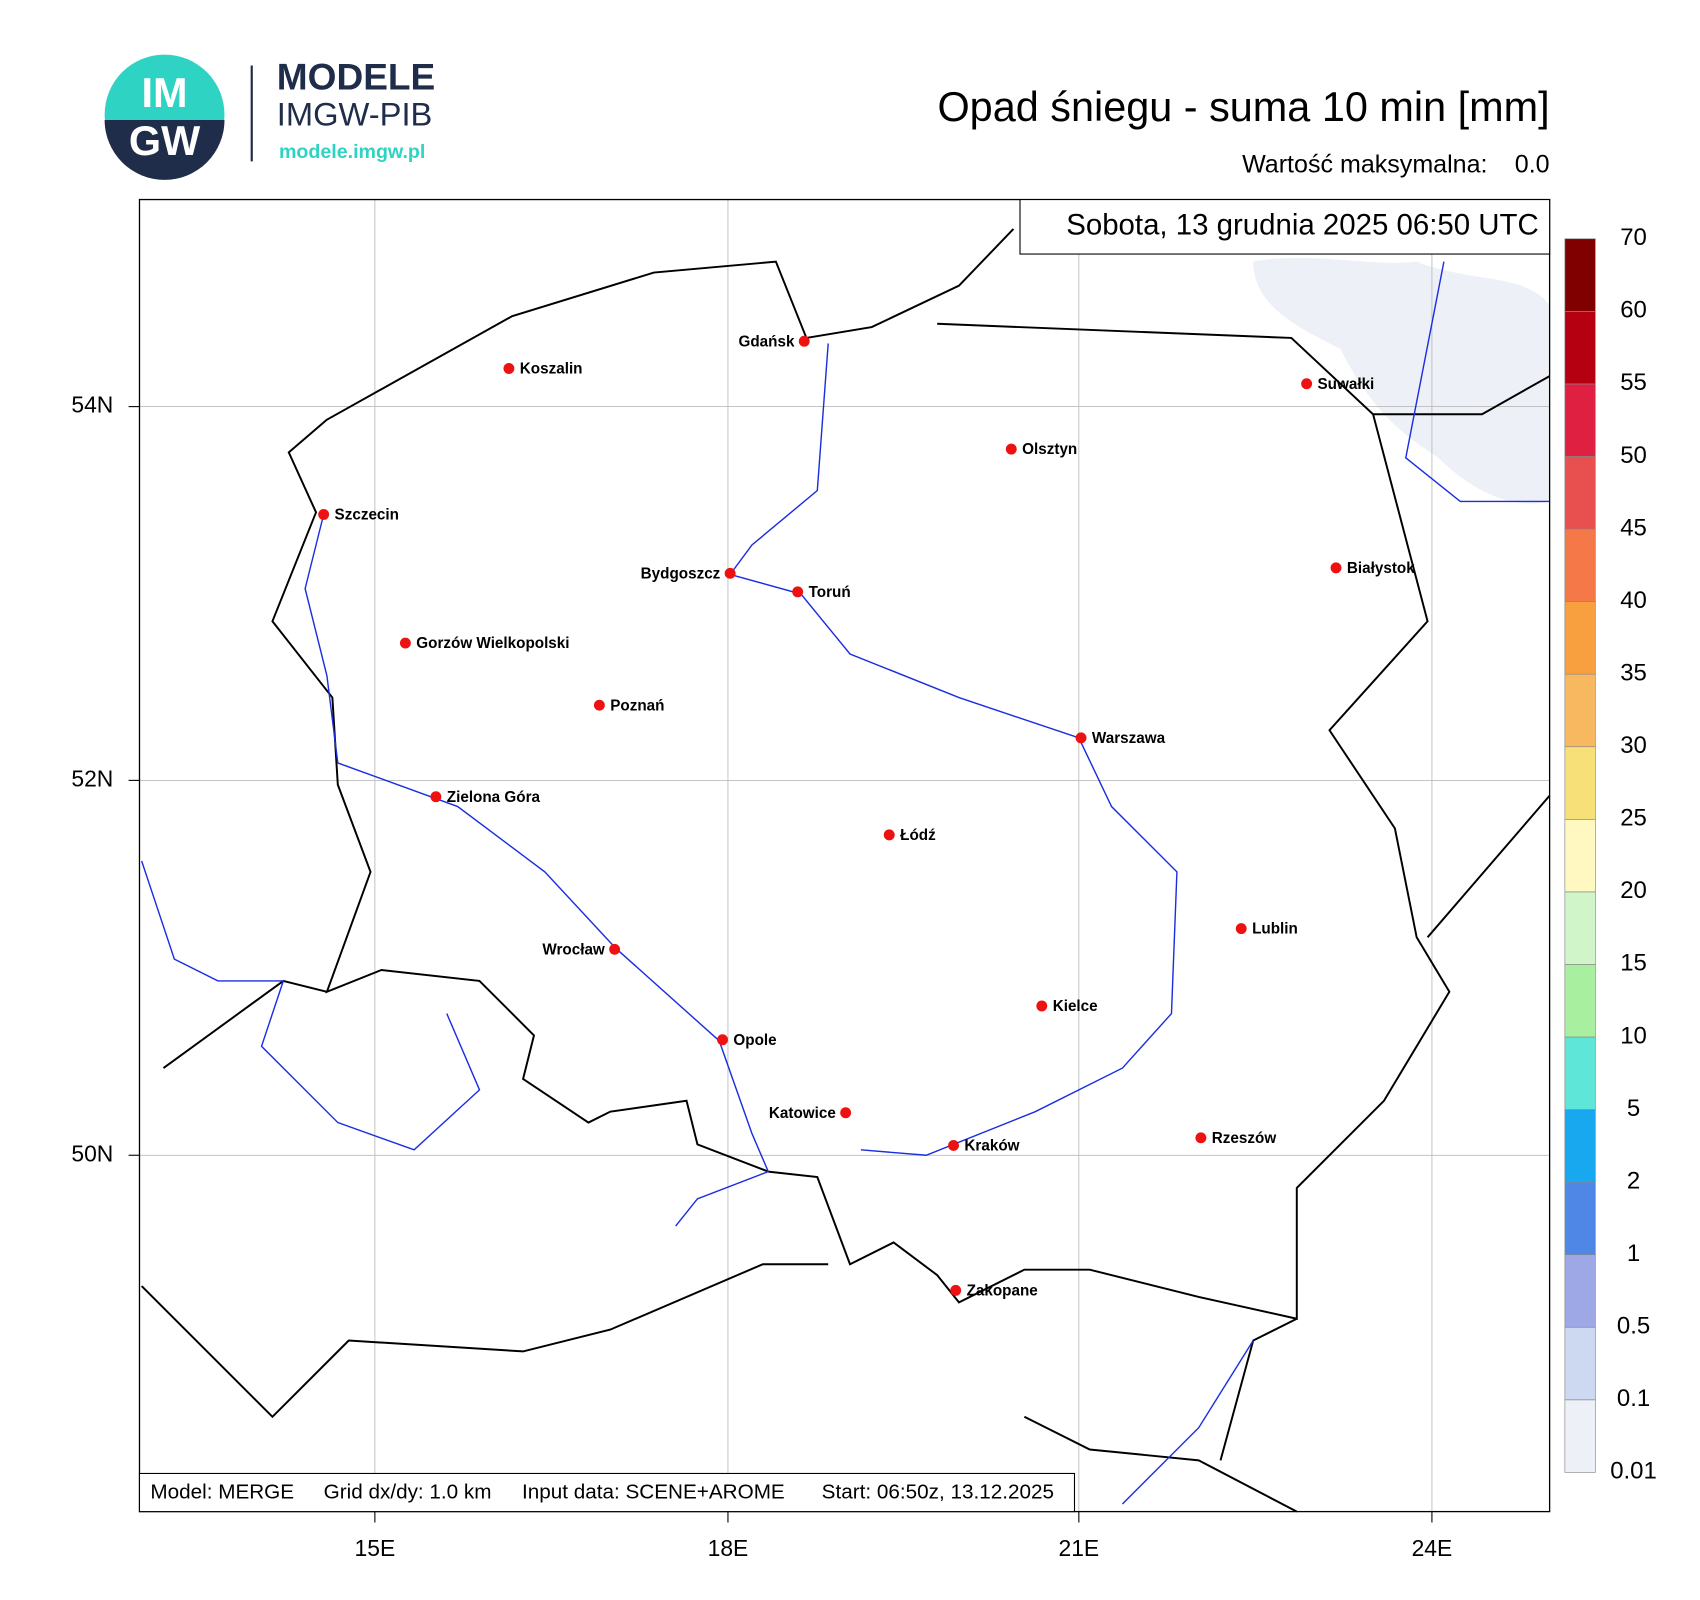 The image size is (1700, 1600). What do you see at coordinates (165, 141) in the screenshot?
I see `logo-mark-bottom: GW` at bounding box center [165, 141].